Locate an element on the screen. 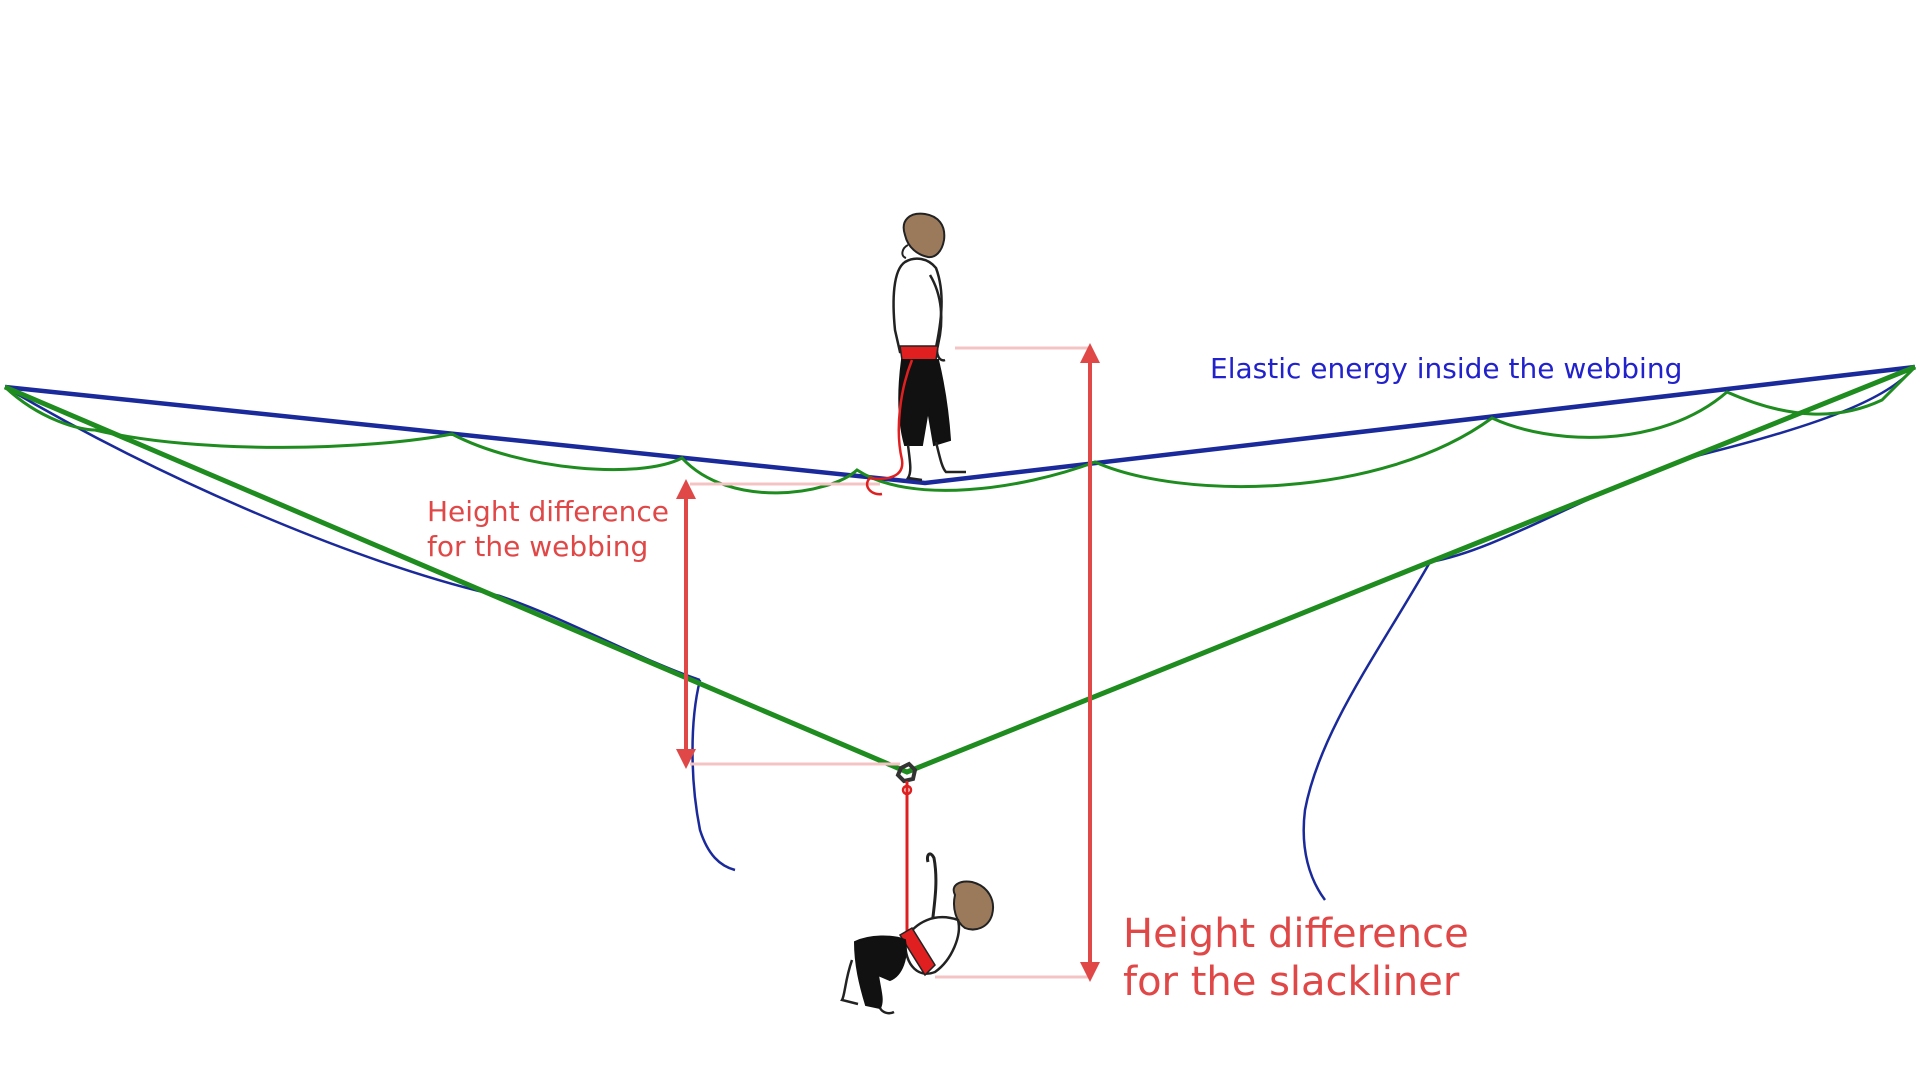 The image size is (1920, 1080). webbing-height-label: Height difference for the webbing is located at coordinates (548, 529).